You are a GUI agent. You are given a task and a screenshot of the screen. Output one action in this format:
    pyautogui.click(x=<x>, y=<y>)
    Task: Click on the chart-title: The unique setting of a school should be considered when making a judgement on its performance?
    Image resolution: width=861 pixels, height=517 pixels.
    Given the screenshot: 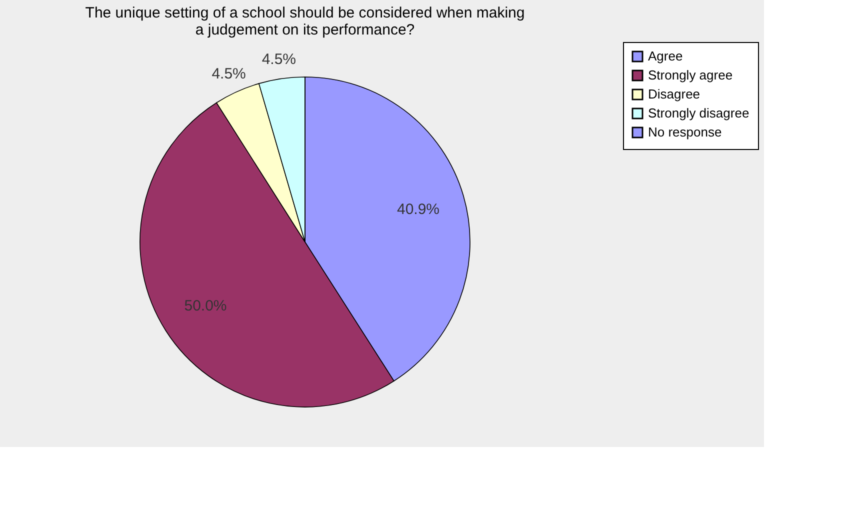 What is the action you would take?
    pyautogui.click(x=305, y=21)
    